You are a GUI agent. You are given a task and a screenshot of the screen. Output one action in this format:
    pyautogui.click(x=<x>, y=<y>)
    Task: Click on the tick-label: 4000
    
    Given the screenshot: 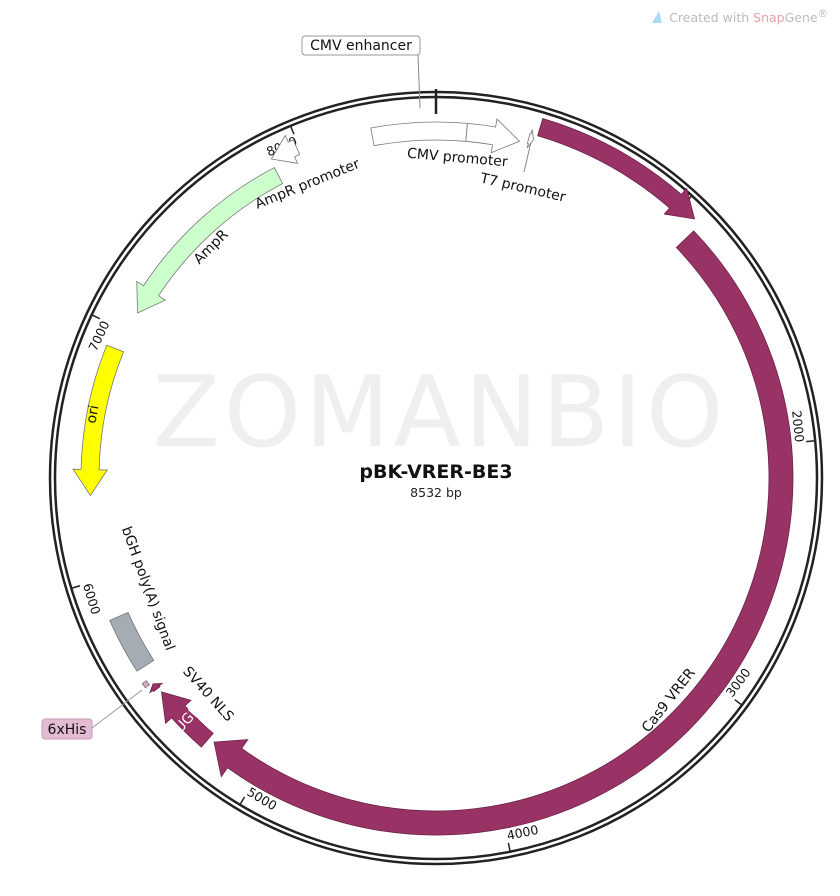 What is the action you would take?
    pyautogui.click(x=522, y=832)
    